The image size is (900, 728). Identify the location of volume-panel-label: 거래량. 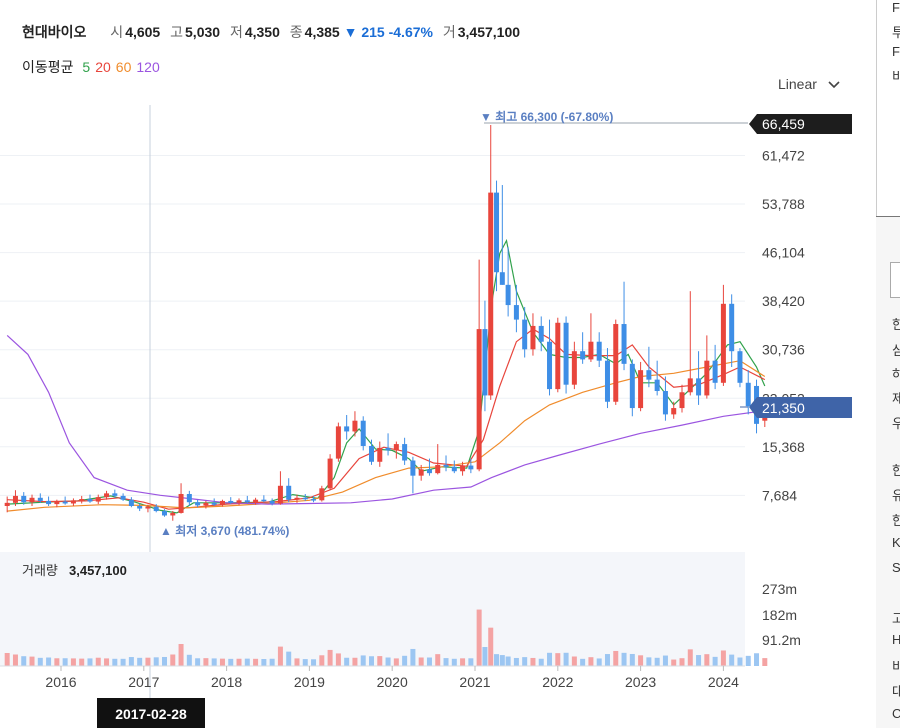
(40, 570).